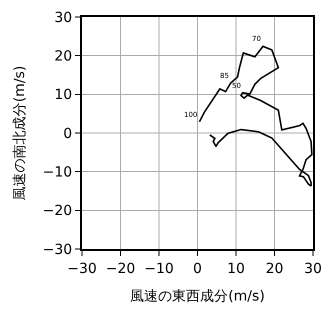  I want to click on x-tick-label: 10, so click(236, 268).